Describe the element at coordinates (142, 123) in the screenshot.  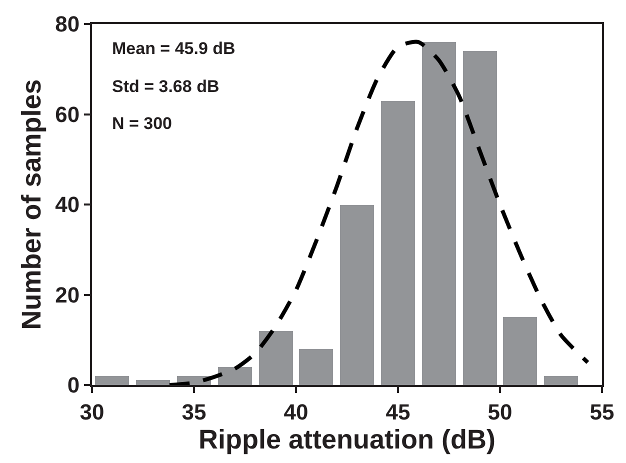
I see `annotation: N = 300` at that location.